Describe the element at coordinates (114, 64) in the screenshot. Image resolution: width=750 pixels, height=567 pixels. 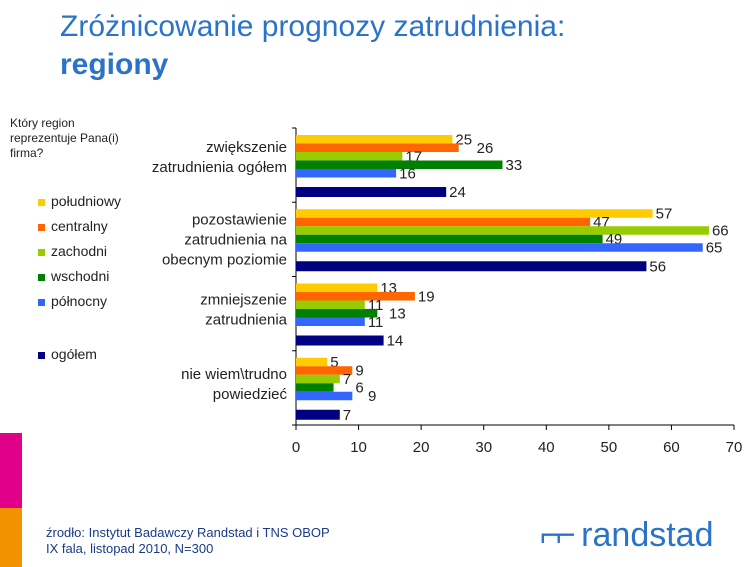
I see `title-line2: regiony` at that location.